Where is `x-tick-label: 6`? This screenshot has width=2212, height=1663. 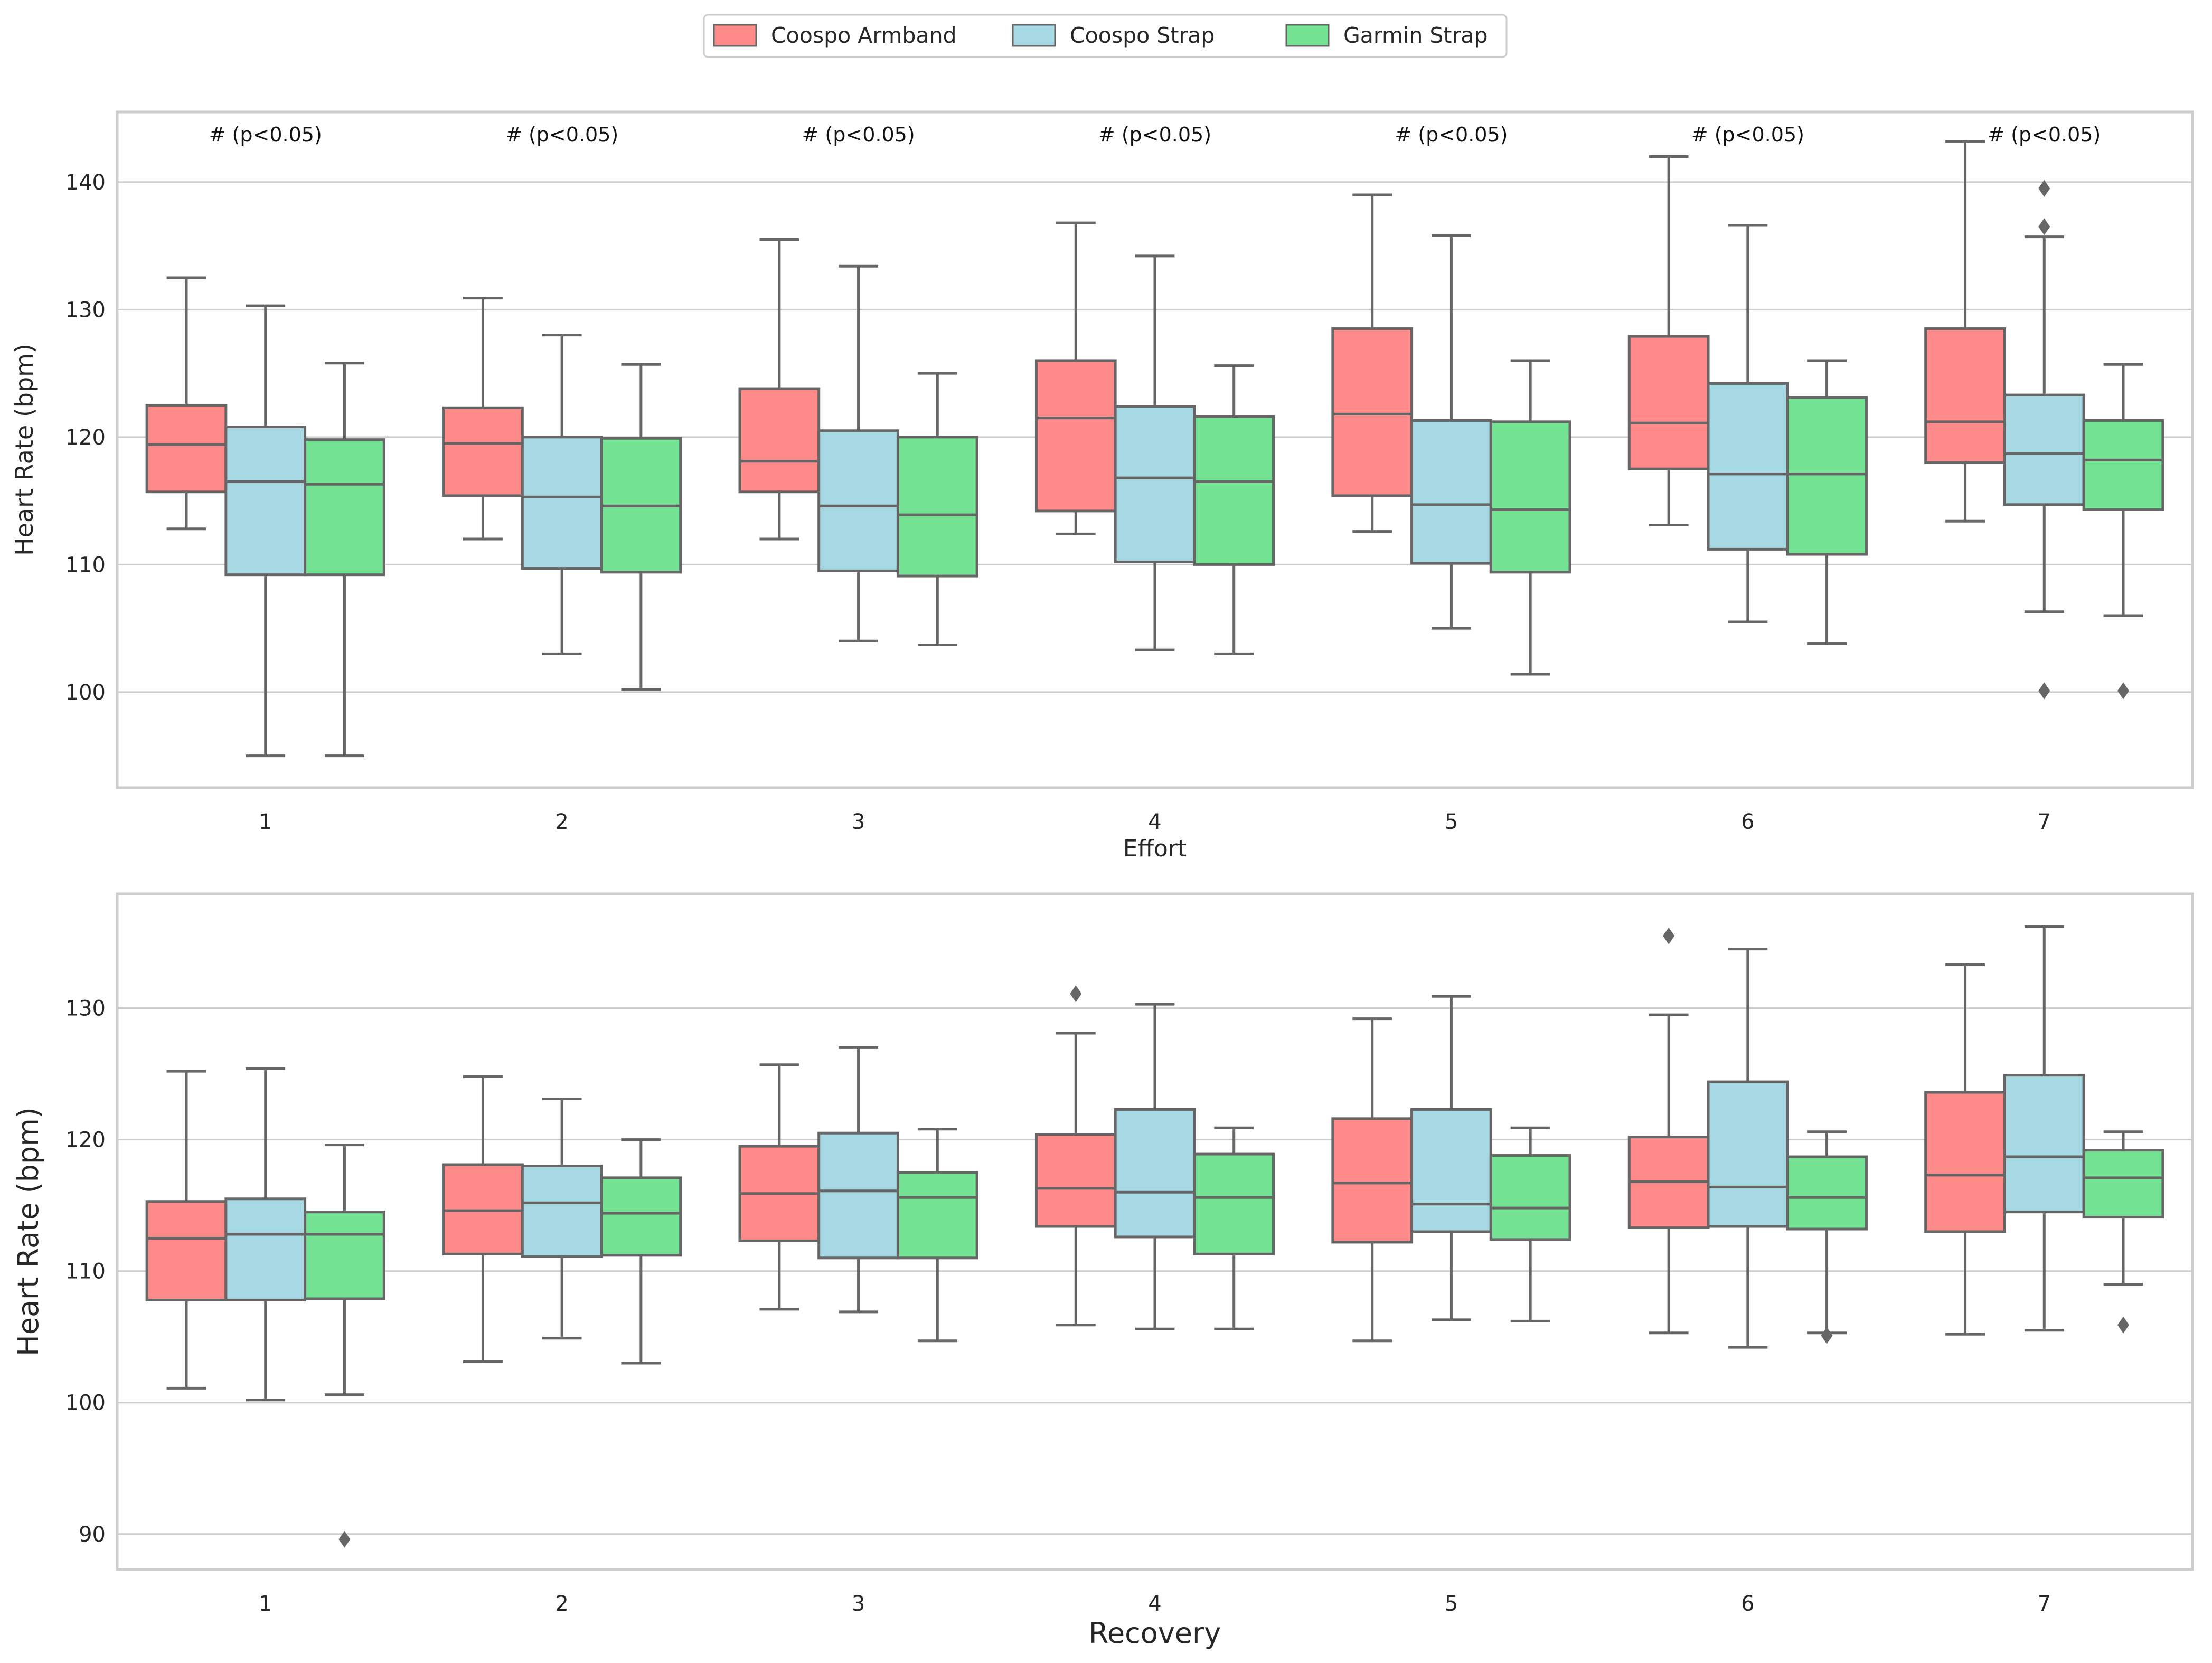
x-tick-label: 6 is located at coordinates (1747, 822).